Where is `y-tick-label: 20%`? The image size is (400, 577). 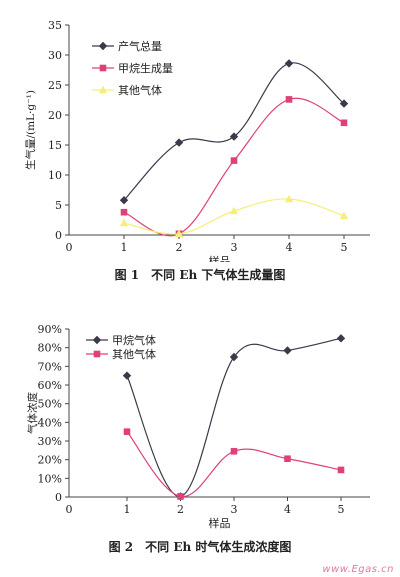 y-tick-label: 20% is located at coordinates (50, 460).